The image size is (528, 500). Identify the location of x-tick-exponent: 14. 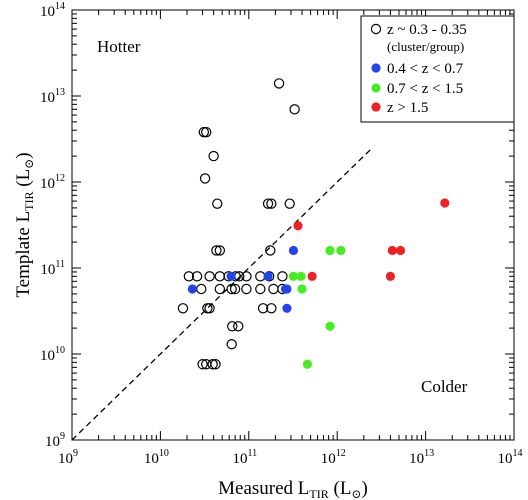
(518, 453).